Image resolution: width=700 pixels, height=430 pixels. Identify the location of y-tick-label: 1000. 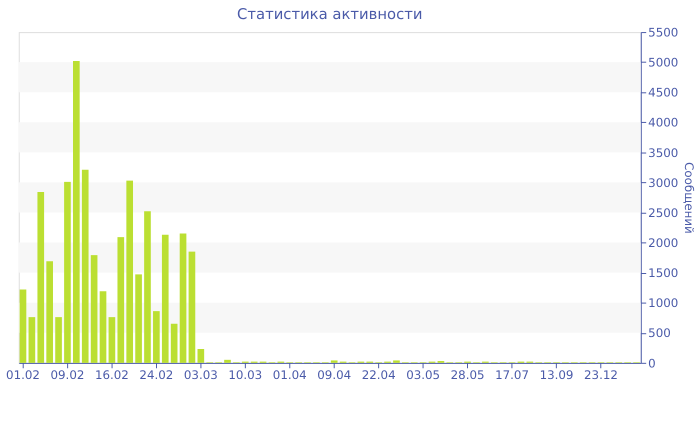
(663, 303).